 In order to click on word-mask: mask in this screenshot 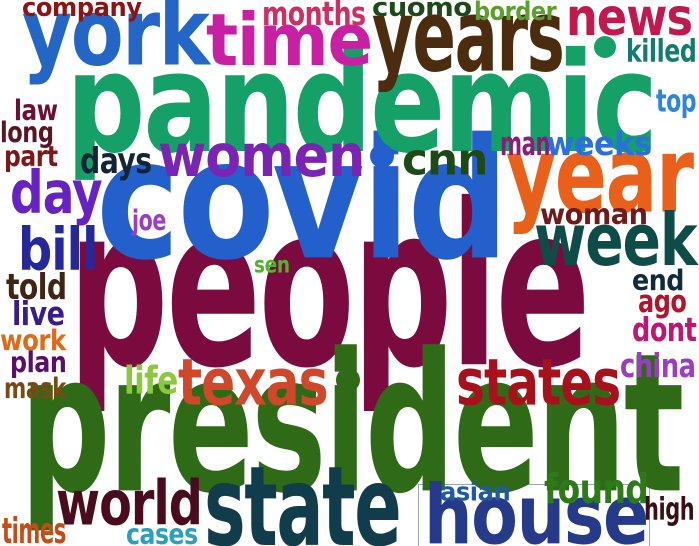, I will do `click(35, 388)`.